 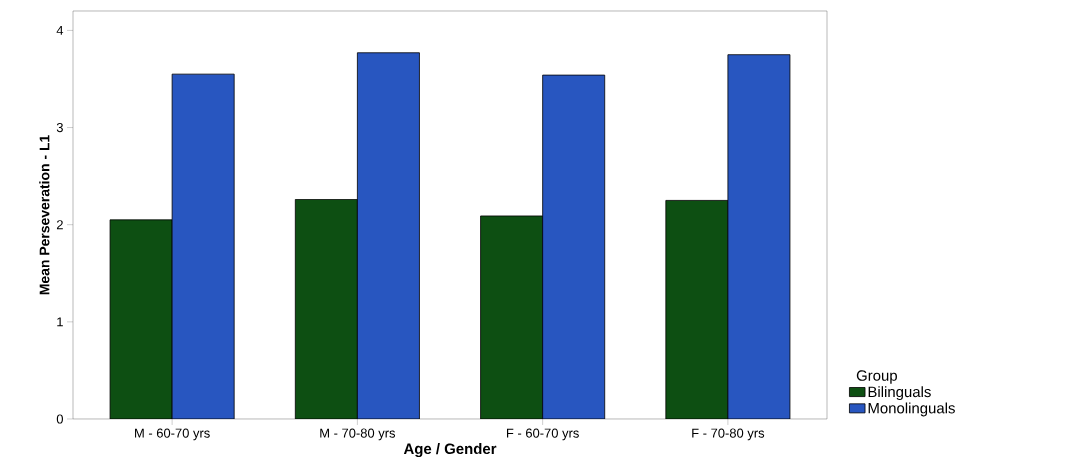 What do you see at coordinates (450, 450) in the screenshot?
I see `x-axis-title: Age / Gender` at bounding box center [450, 450].